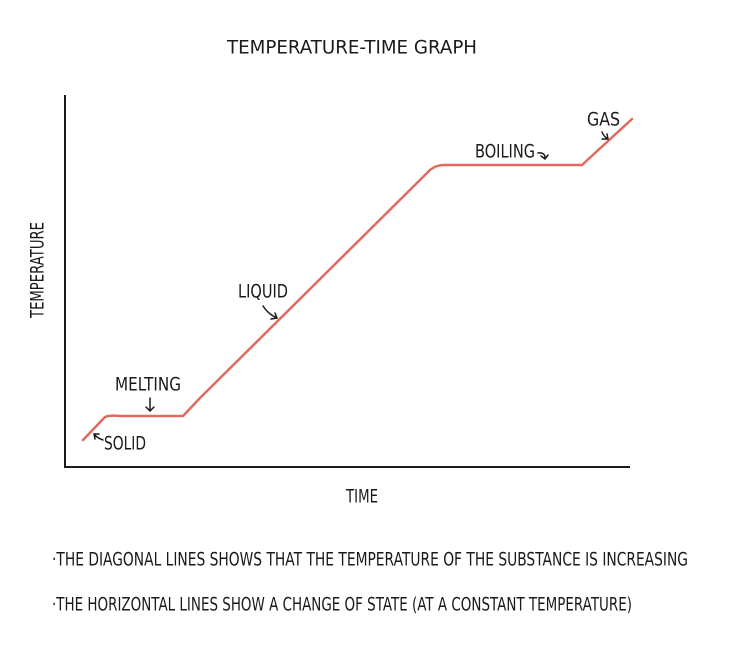 The width and height of the screenshot is (750, 652). I want to click on annotation: MELTING, so click(148, 385).